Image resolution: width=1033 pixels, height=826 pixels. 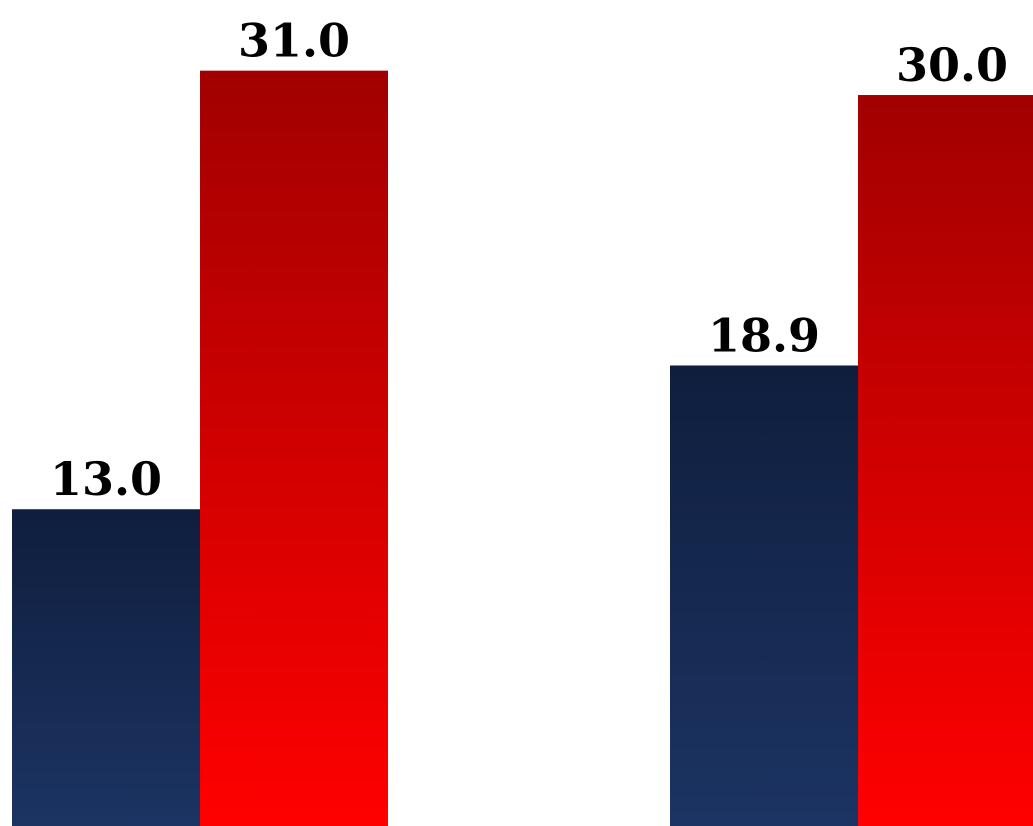 What do you see at coordinates (106, 479) in the screenshot?
I see `data-label-series-1-group-1: 13.0` at bounding box center [106, 479].